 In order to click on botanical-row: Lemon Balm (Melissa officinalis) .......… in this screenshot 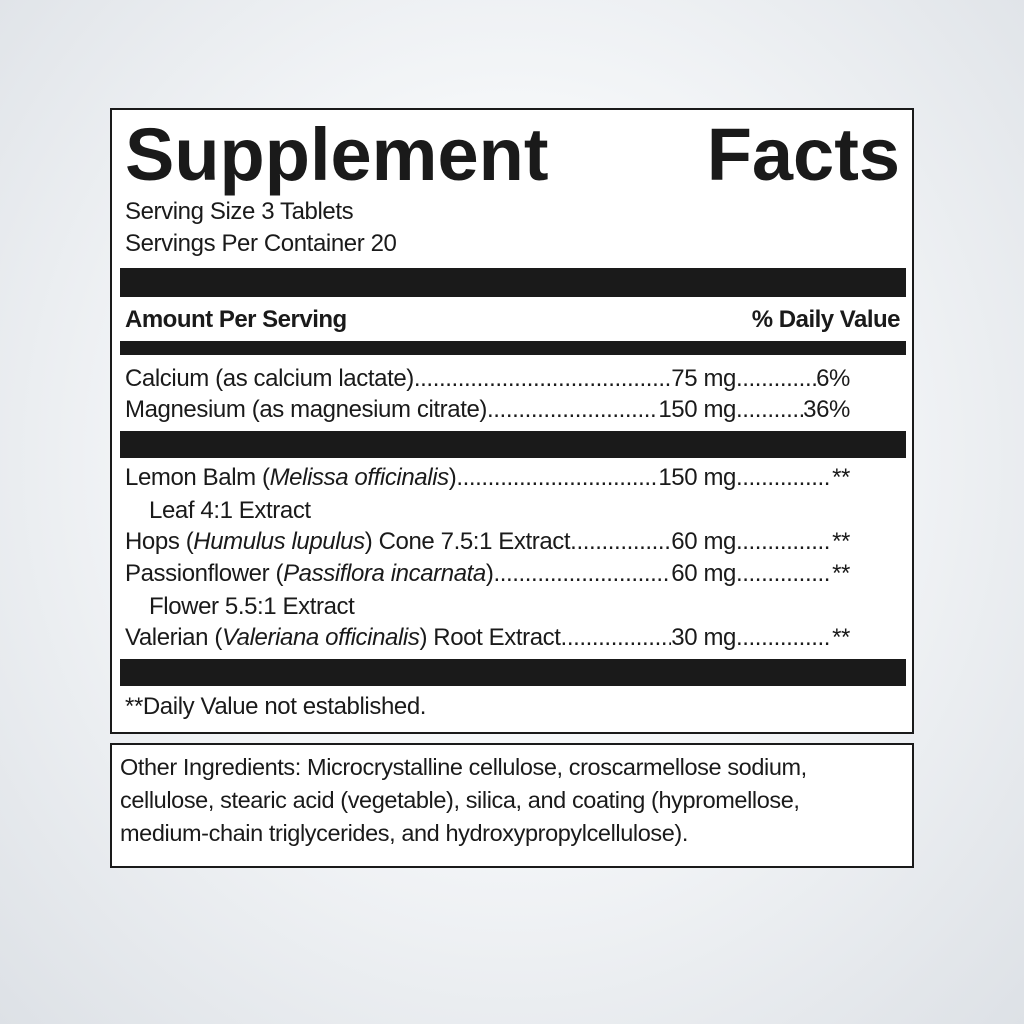, I will do `click(487, 478)`.